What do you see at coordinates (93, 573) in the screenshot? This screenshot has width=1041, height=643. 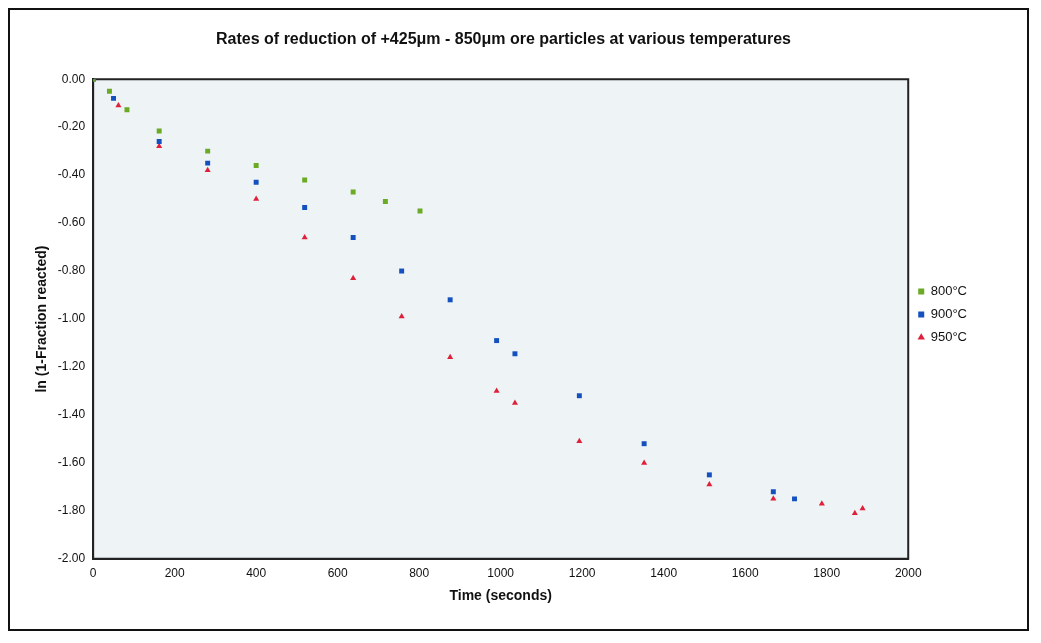 I see `x-tick-label: 0` at bounding box center [93, 573].